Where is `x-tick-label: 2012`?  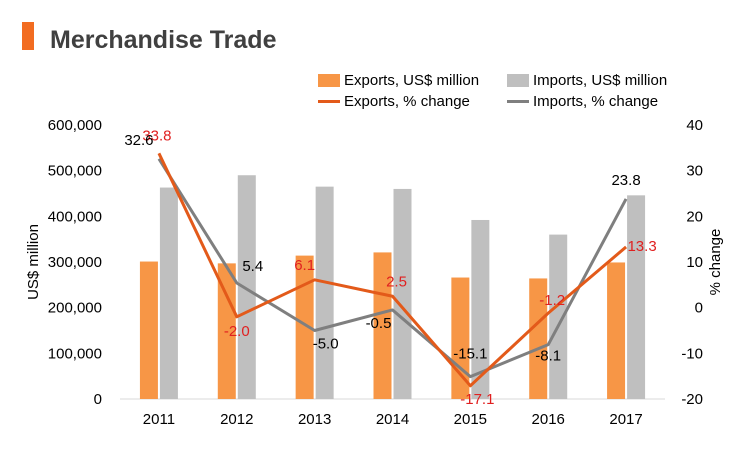
x-tick-label: 2012 is located at coordinates (236, 419).